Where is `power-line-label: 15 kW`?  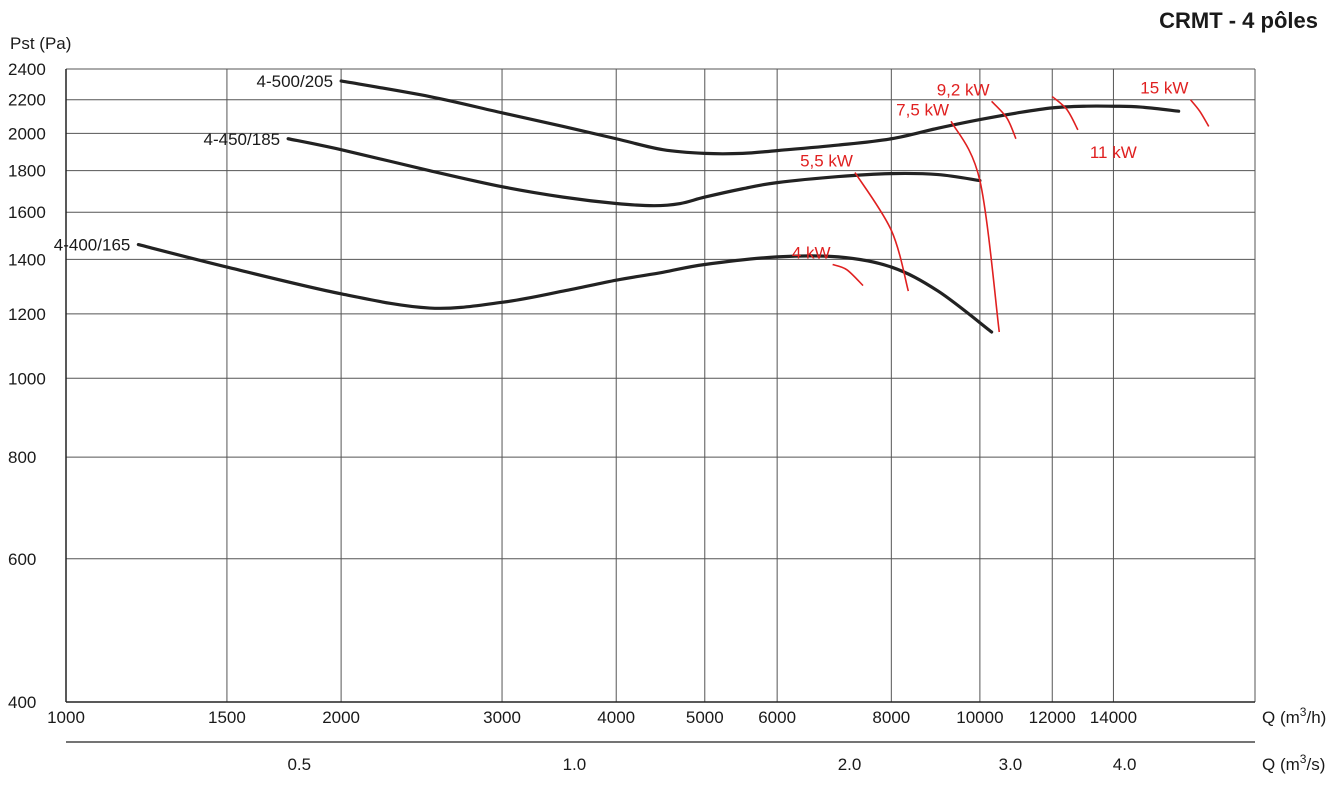
power-line-label: 15 kW is located at coordinates (1164, 88).